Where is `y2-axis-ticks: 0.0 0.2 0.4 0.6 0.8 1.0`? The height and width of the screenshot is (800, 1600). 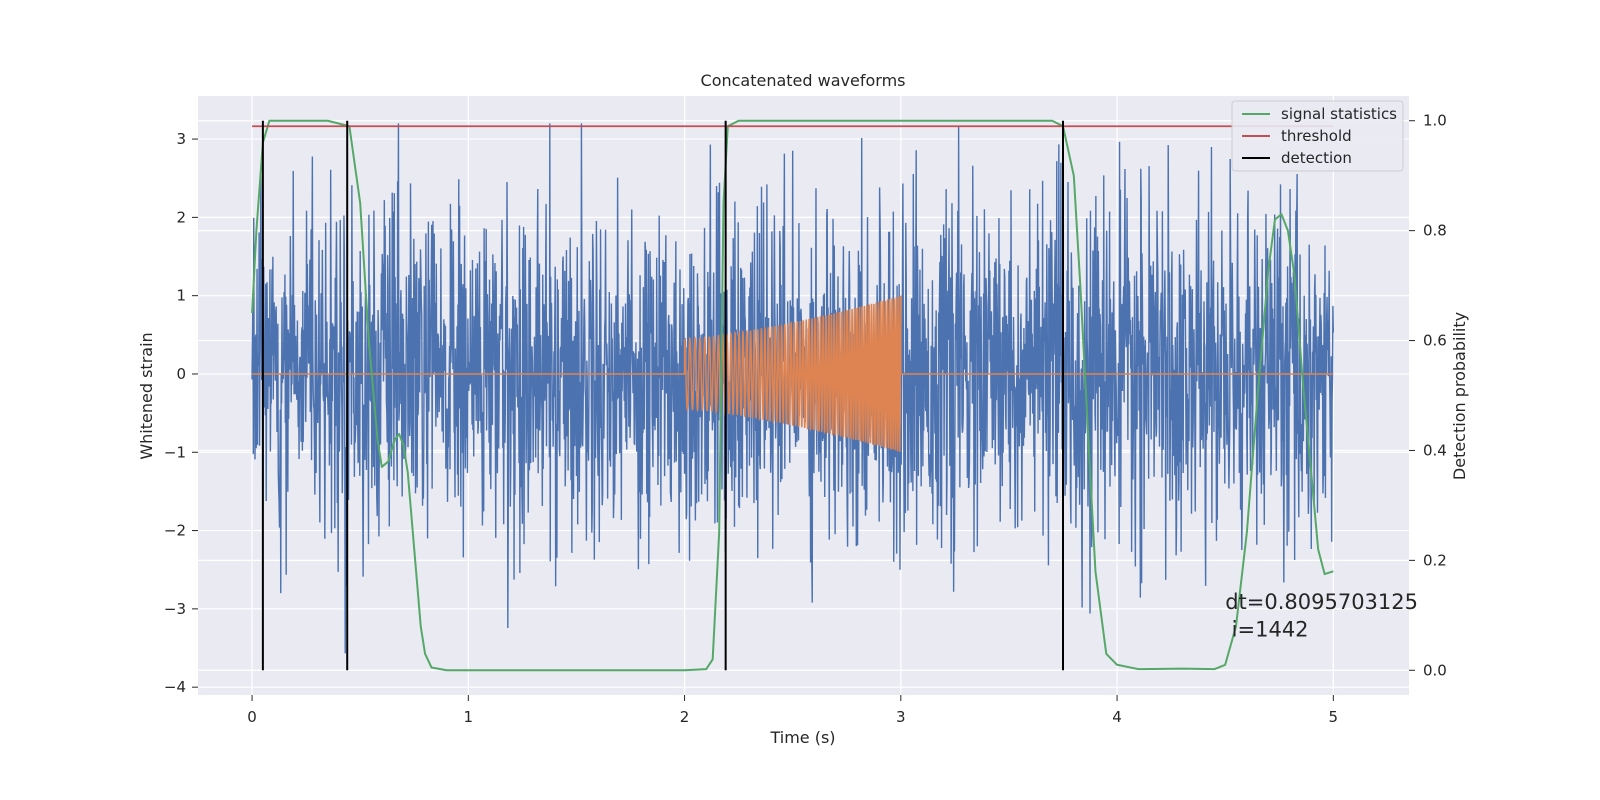 y2-axis-ticks: 0.0 0.2 0.4 0.6 0.8 1.0 is located at coordinates (1428, 395).